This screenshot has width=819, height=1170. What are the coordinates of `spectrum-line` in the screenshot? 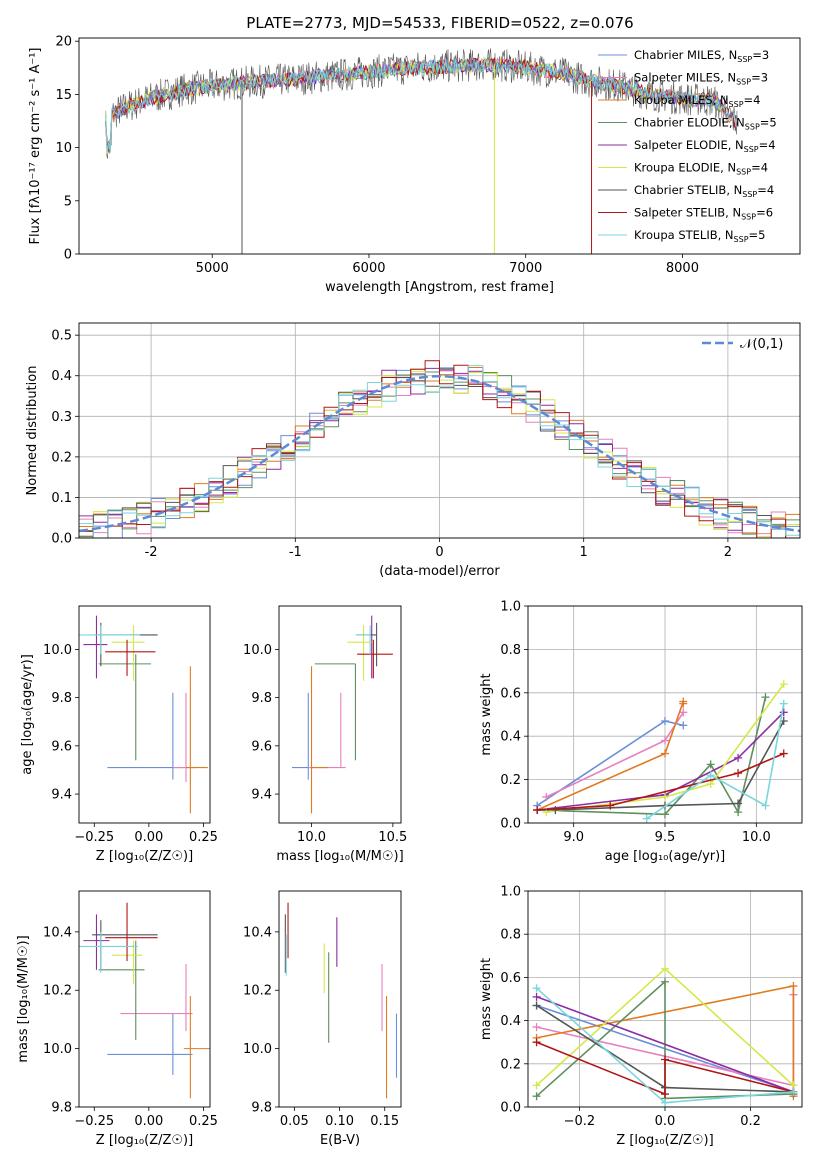 It's located at (421, 105).